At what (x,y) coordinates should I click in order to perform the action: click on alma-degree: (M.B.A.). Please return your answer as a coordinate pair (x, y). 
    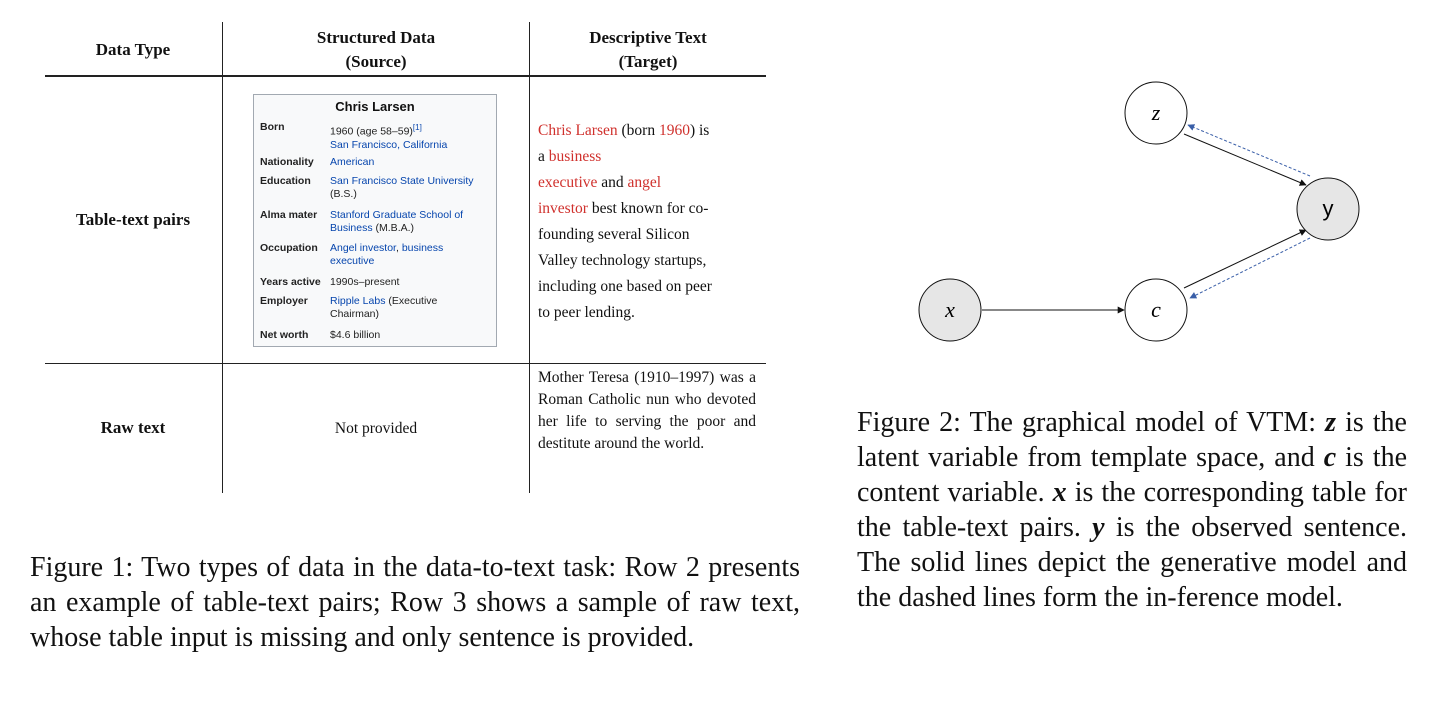
    Looking at the image, I should click on (393, 228).